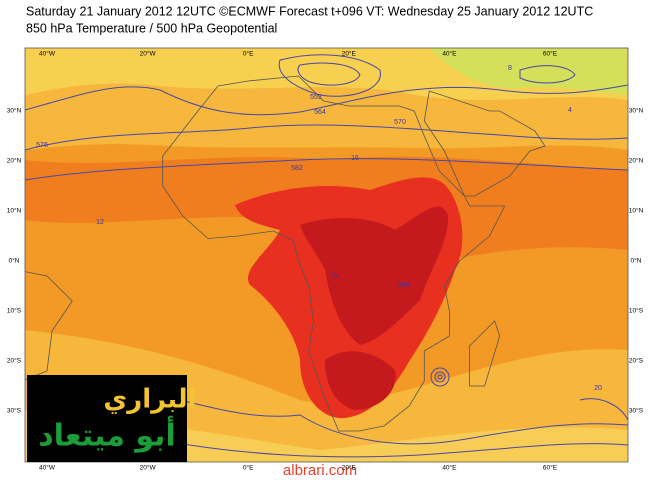 Image resolution: width=648 pixels, height=480 pixels. What do you see at coordinates (355, 158) in the screenshot?
I see `contour-label: 16` at bounding box center [355, 158].